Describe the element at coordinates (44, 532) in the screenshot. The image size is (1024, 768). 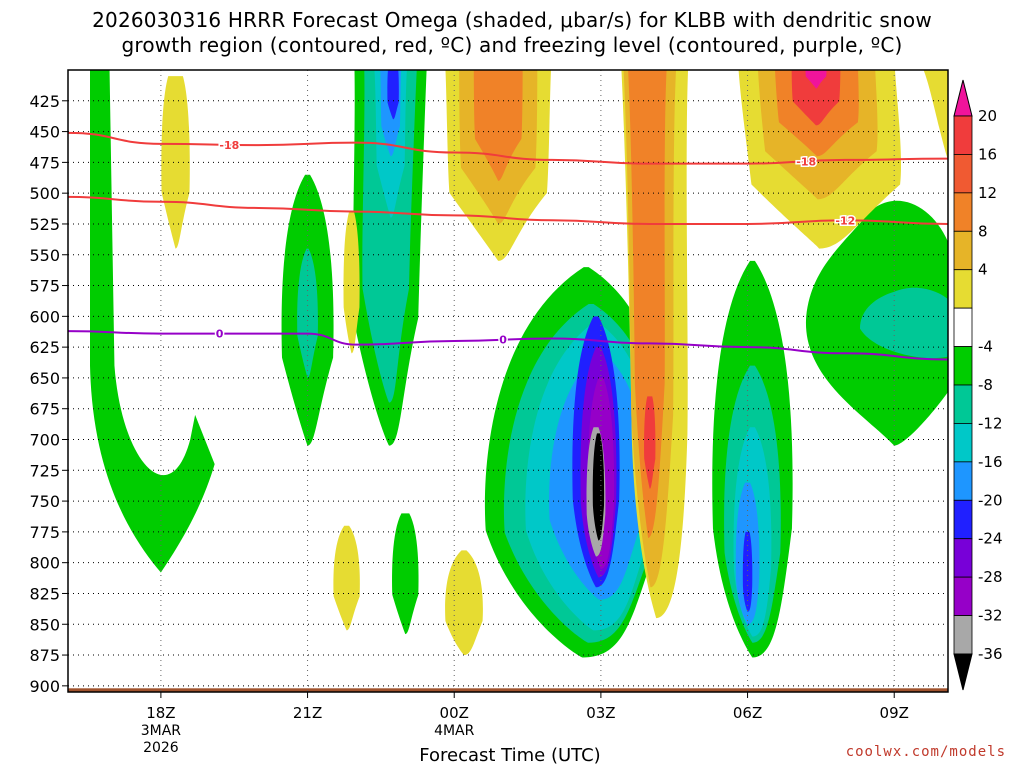
I see `y-tick-label-775: 775` at that location.